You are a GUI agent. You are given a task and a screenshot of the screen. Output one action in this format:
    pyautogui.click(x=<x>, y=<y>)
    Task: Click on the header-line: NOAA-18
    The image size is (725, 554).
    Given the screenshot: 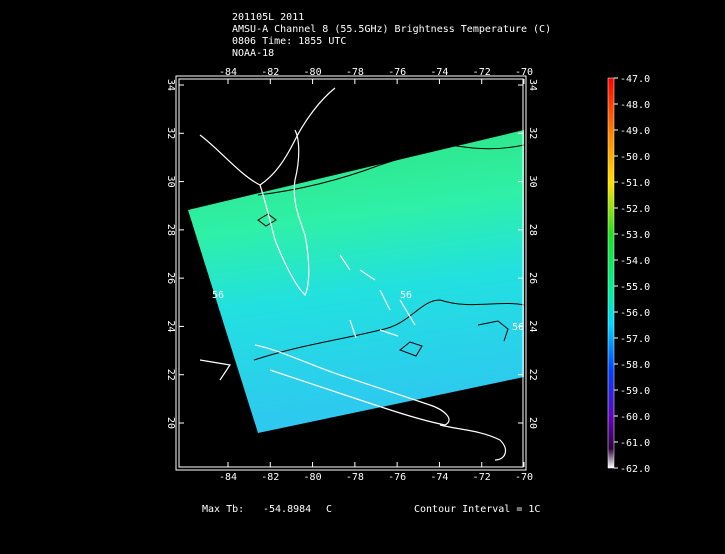 What is the action you would take?
    pyautogui.click(x=253, y=53)
    